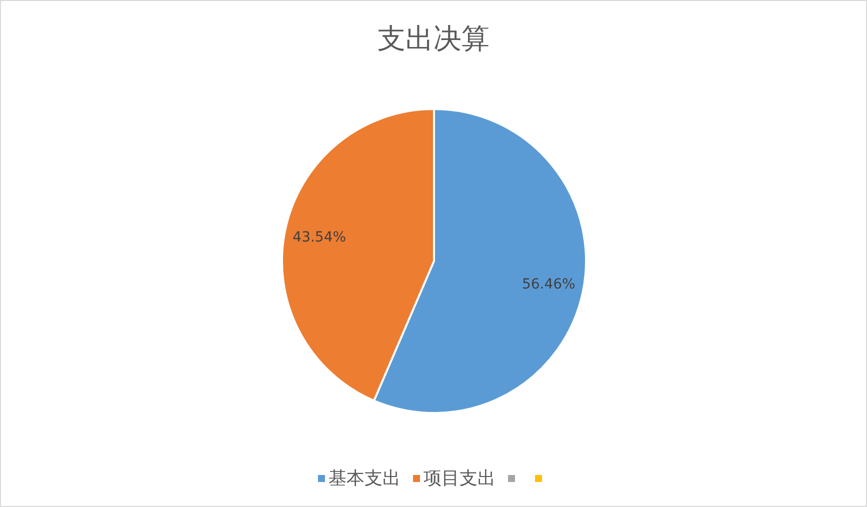  Describe the element at coordinates (433, 39) in the screenshot. I see `chart-title: 支出决算` at that location.